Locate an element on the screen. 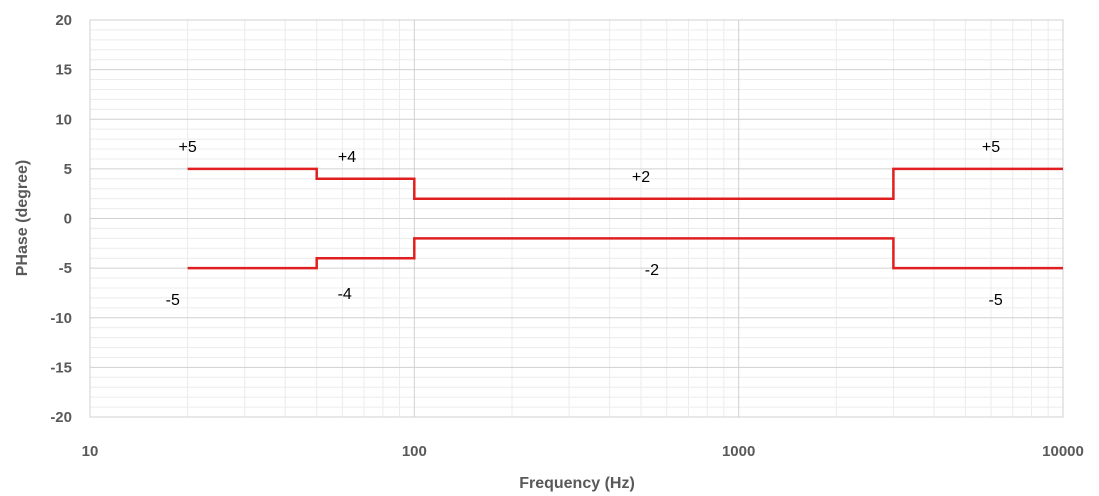 This screenshot has width=1099, height=496. x-tick-label: 10 is located at coordinates (90, 451).